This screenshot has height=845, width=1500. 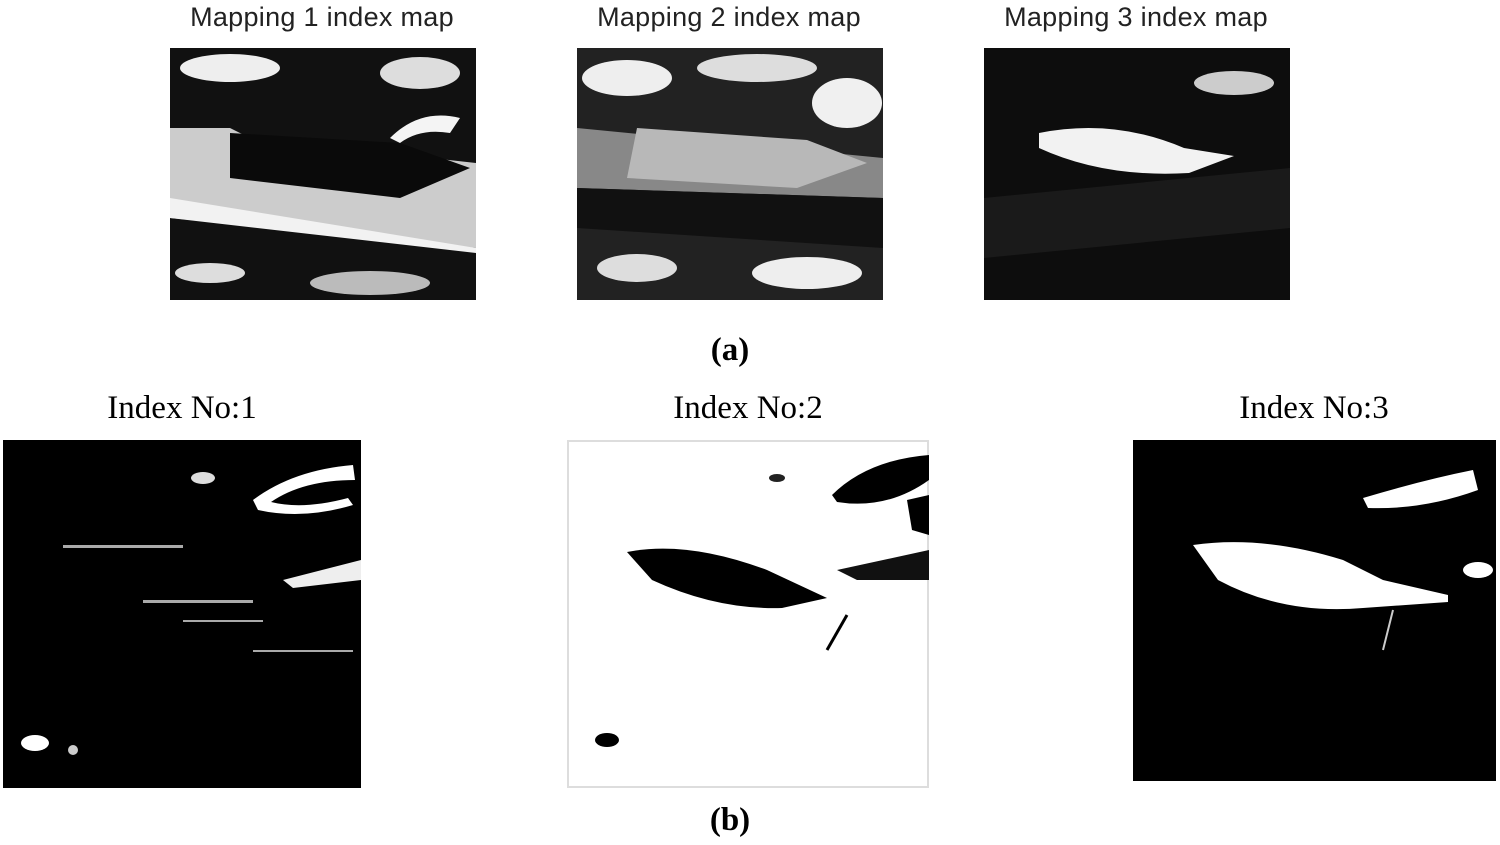 I want to click on index-1-image, so click(x=182, y=614).